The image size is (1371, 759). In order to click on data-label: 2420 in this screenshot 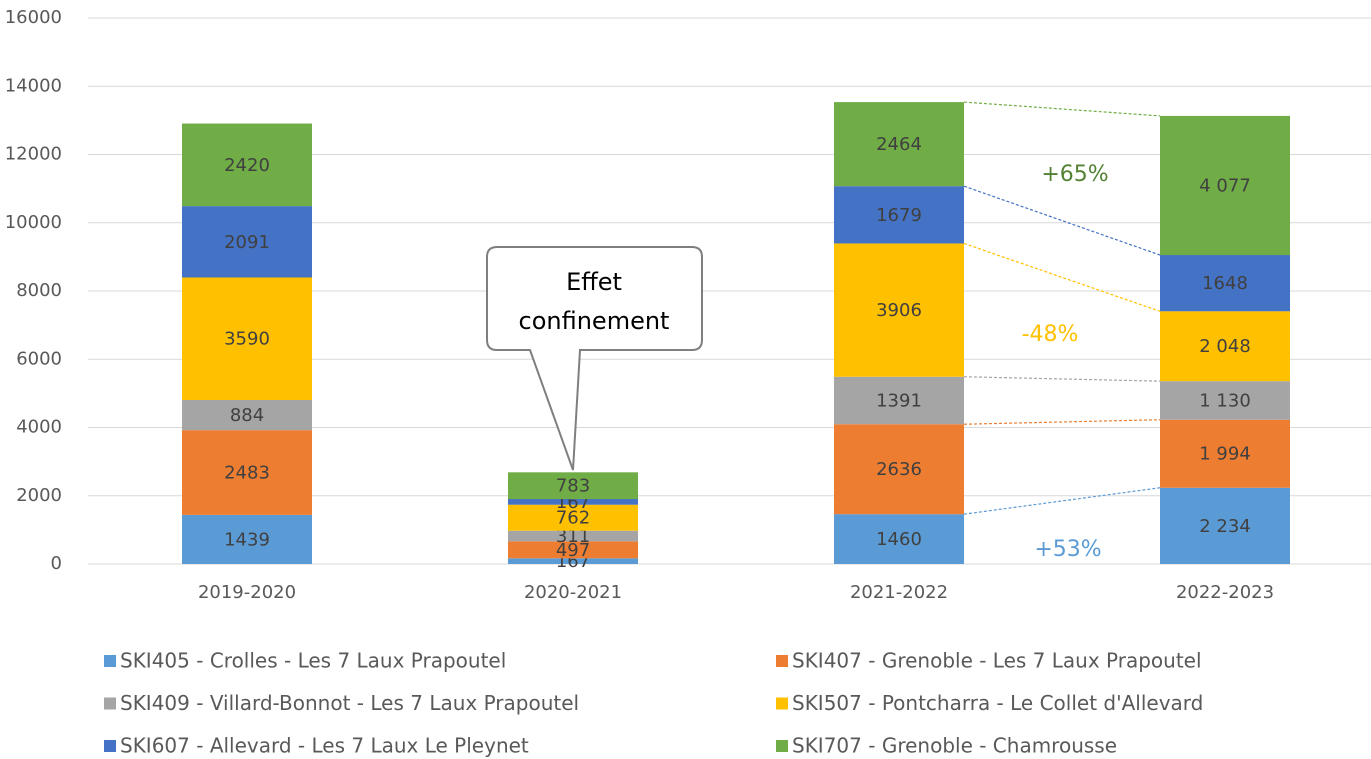, I will do `click(247, 165)`.